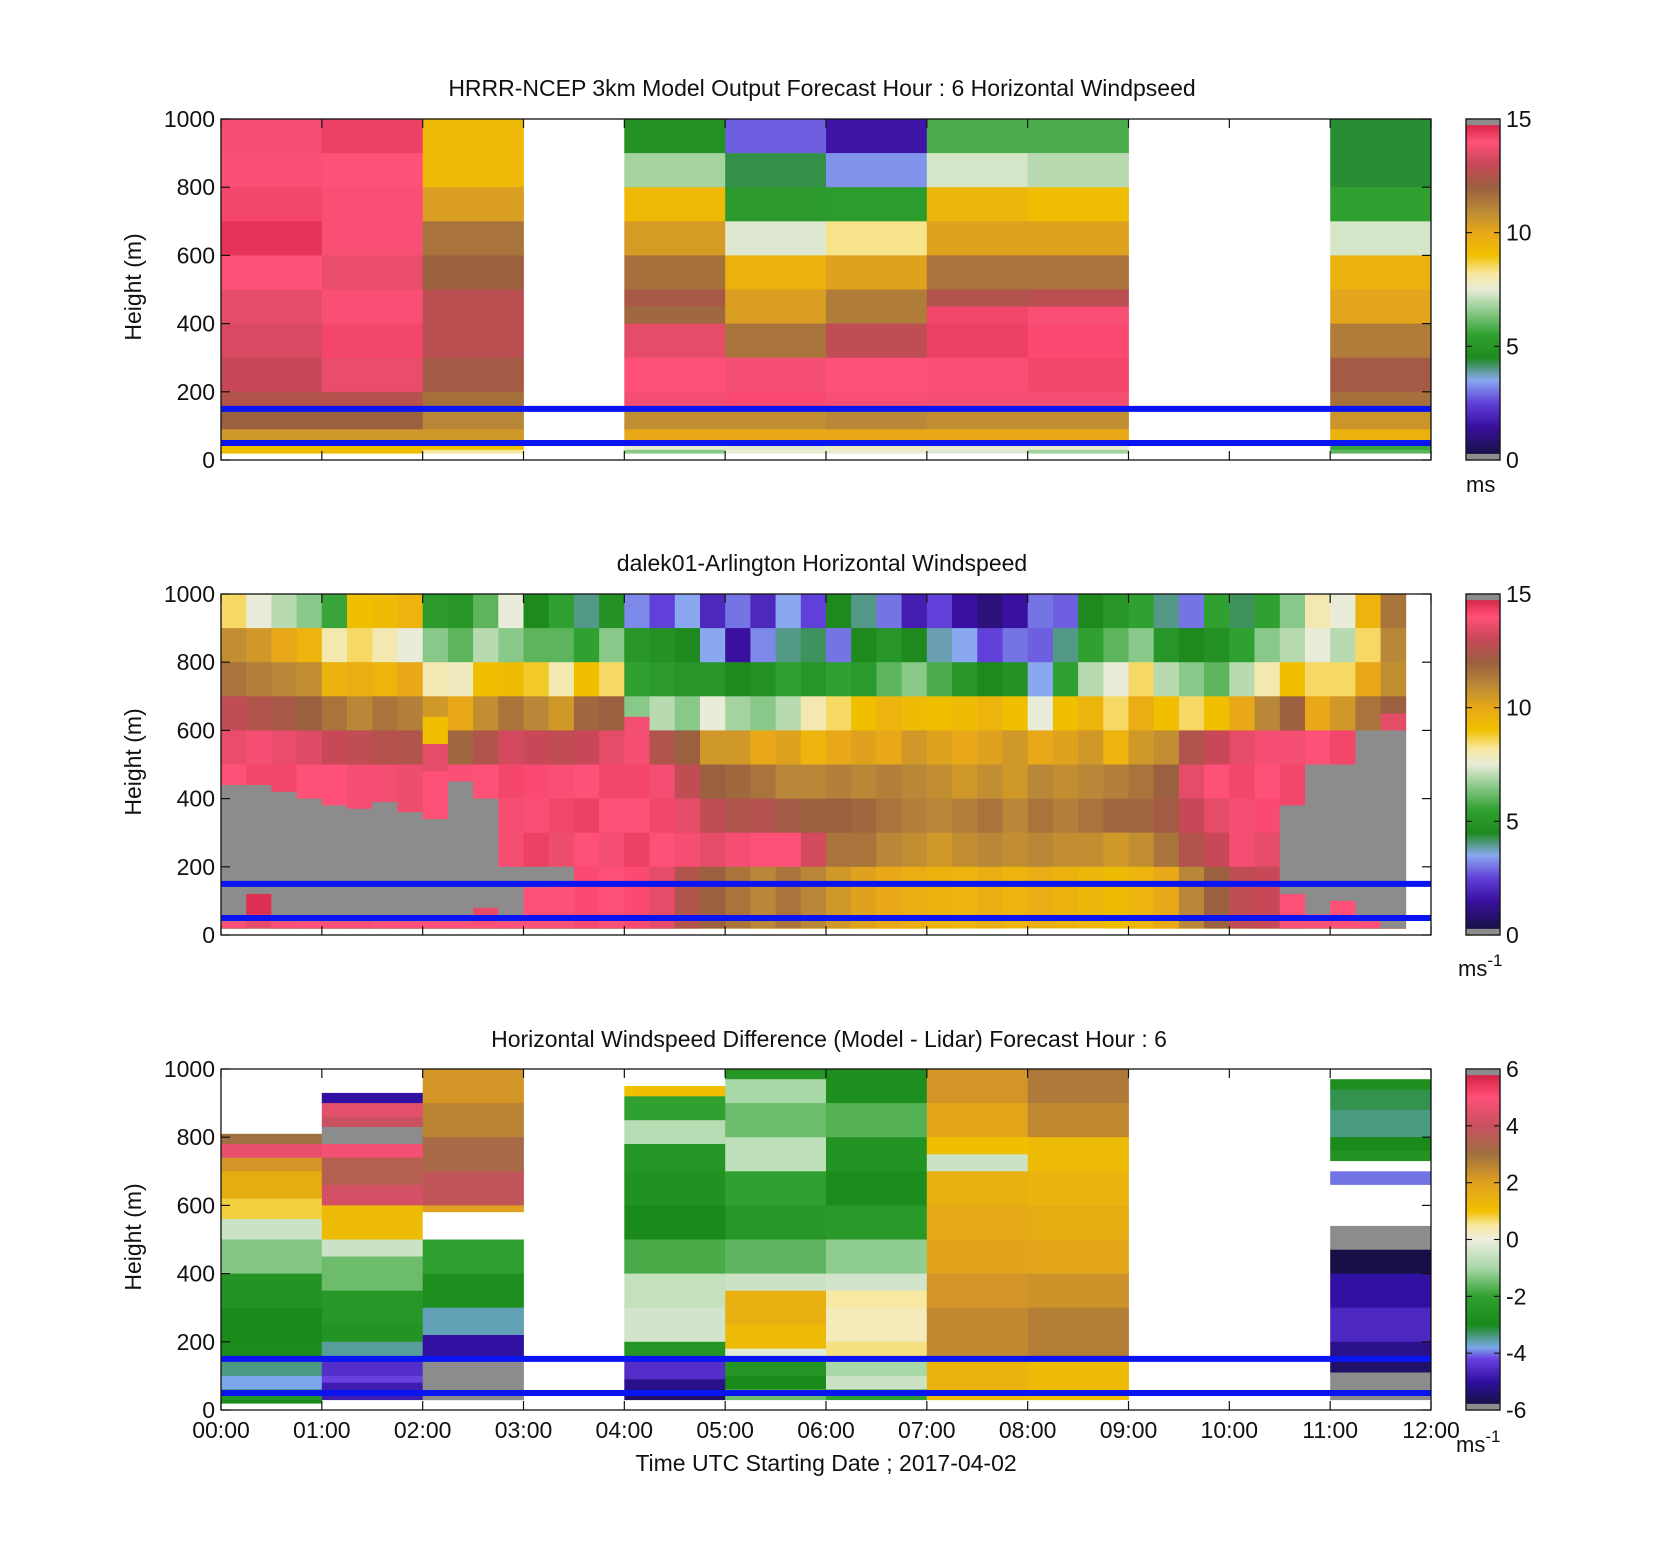 The width and height of the screenshot is (1680, 1561). What do you see at coordinates (1516, 1353) in the screenshot?
I see `colorbar-tick-label: -4` at bounding box center [1516, 1353].